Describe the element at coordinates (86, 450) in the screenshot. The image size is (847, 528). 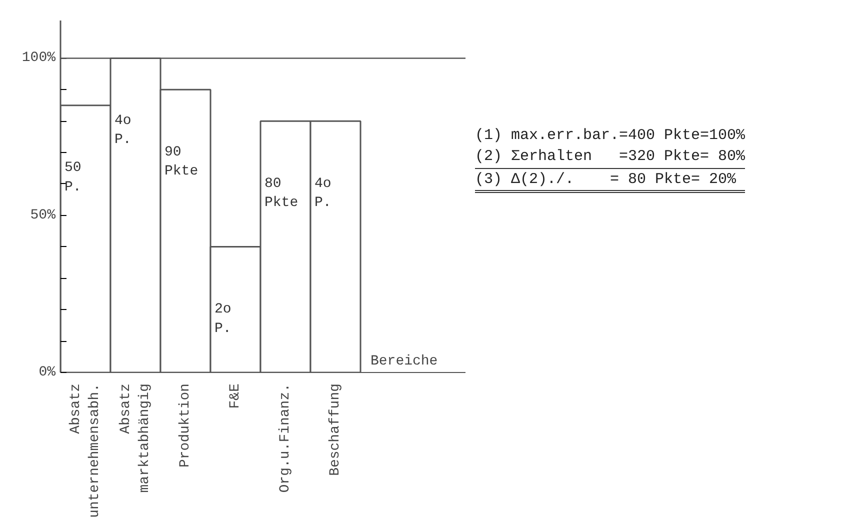
I see `x-tick-label: Absatz unternehmensabh.` at that location.